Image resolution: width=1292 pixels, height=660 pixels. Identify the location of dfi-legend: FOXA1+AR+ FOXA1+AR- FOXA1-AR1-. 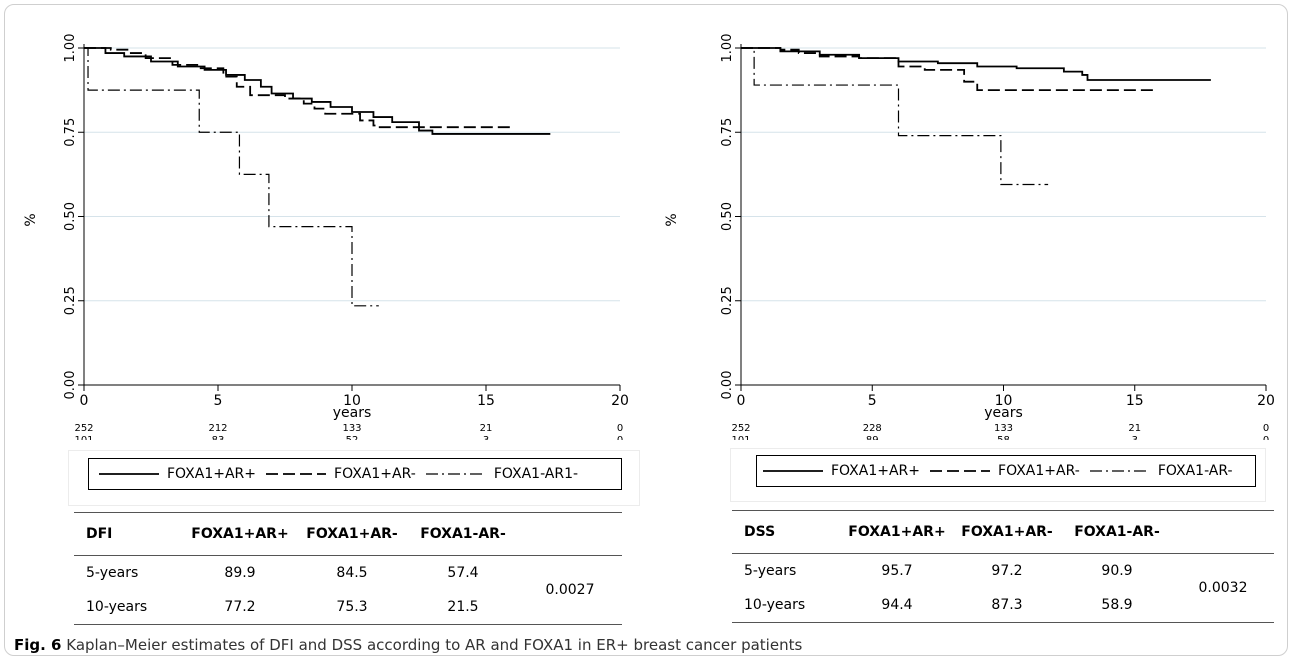
(355, 474).